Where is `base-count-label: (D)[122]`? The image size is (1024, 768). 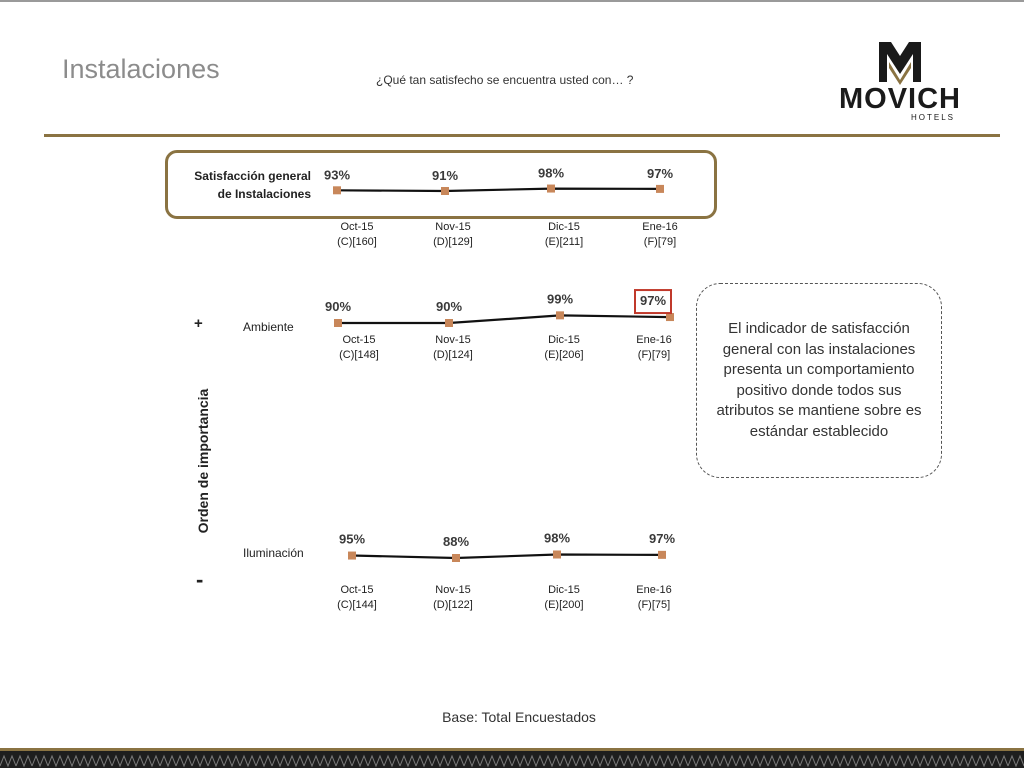 base-count-label: (D)[122] is located at coordinates (453, 605).